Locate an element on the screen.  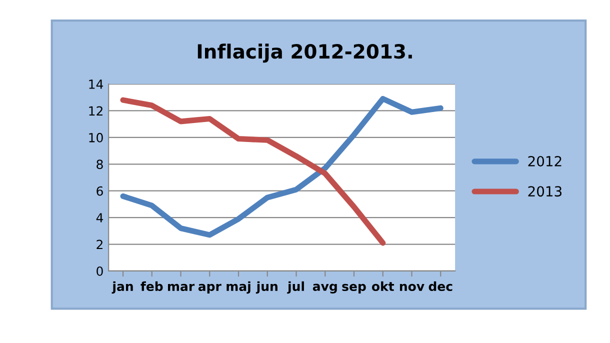
x-tick-label: maj is located at coordinates (238, 287).